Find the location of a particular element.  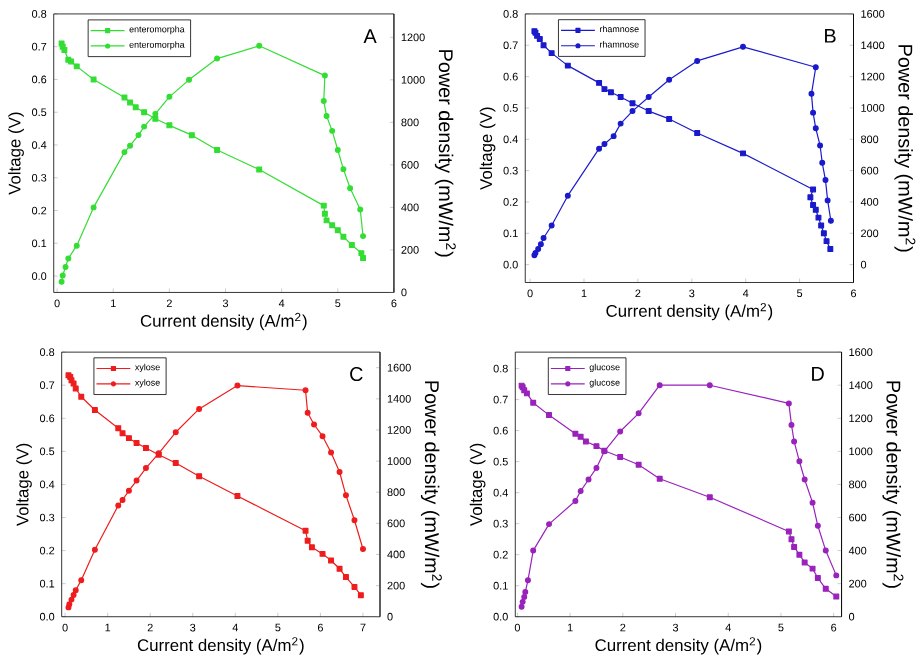

annotation: B is located at coordinates (830, 35).